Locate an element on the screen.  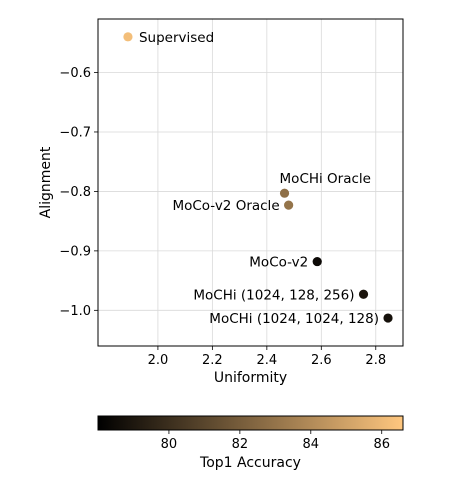
x-axis: 2.0 2.2 2.4 2.6 2.8 is located at coordinates (267, 357).